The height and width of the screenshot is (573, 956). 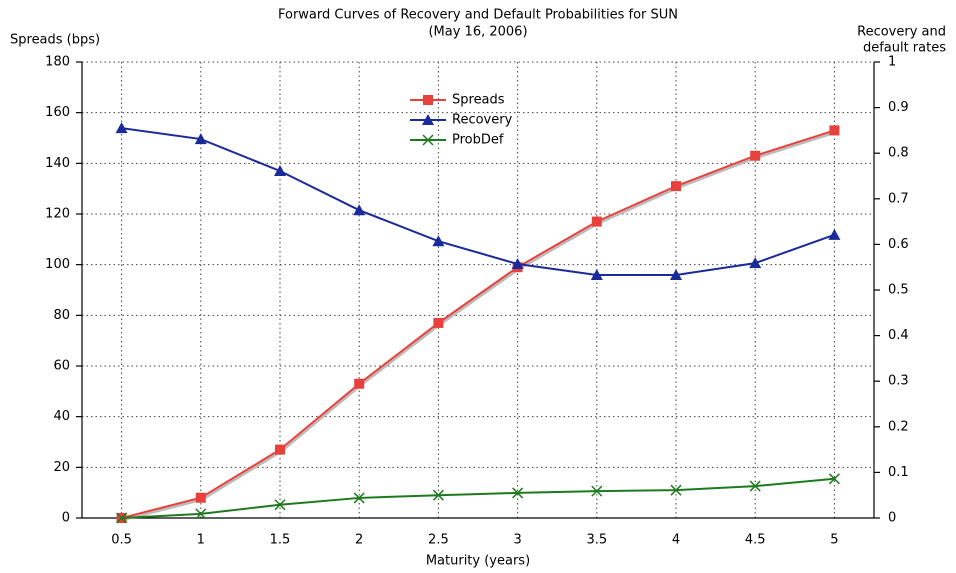 I want to click on x-tick-label: 5, so click(x=834, y=540).